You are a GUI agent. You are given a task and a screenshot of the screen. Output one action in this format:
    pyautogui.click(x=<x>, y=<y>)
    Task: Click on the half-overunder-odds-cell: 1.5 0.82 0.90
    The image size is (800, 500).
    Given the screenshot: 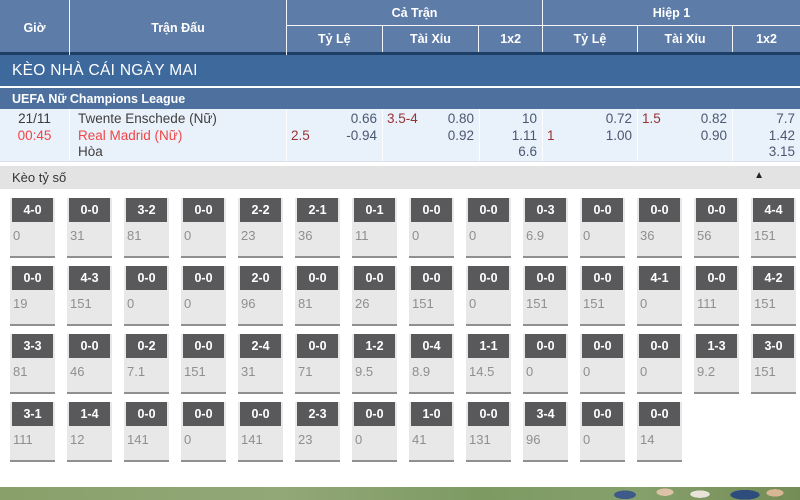 What is the action you would take?
    pyautogui.click(x=685, y=135)
    